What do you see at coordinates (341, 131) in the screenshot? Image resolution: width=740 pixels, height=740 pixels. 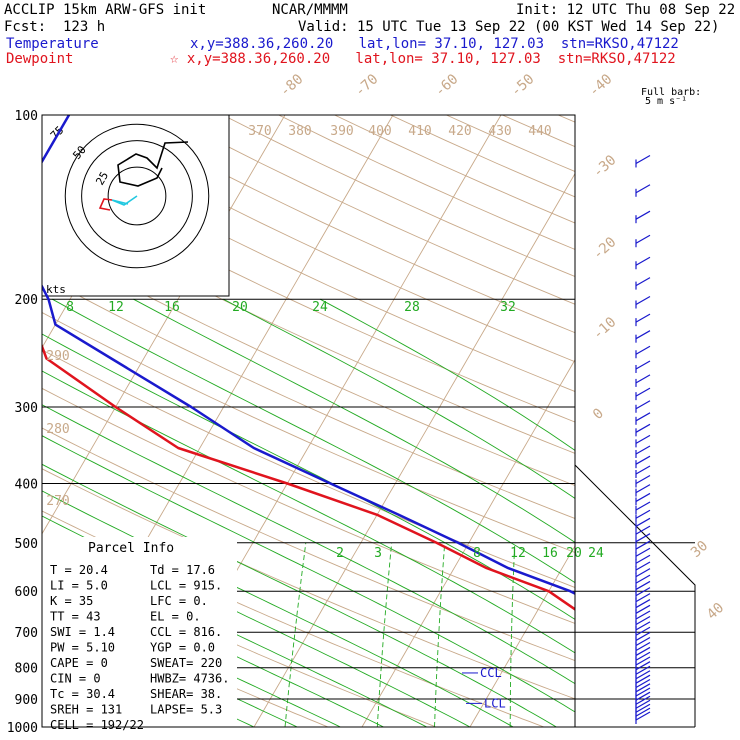 I see `theta-label: 390` at bounding box center [341, 131].